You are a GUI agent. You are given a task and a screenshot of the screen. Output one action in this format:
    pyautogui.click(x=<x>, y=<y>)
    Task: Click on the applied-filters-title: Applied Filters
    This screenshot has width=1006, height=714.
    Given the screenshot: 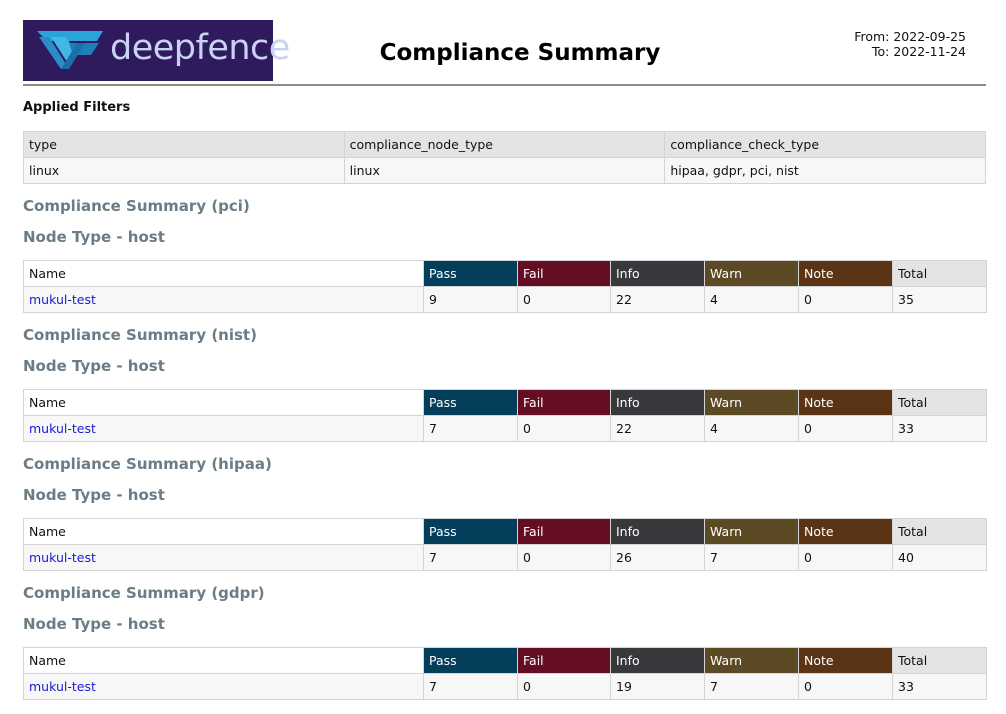 What is the action you would take?
    pyautogui.click(x=77, y=107)
    